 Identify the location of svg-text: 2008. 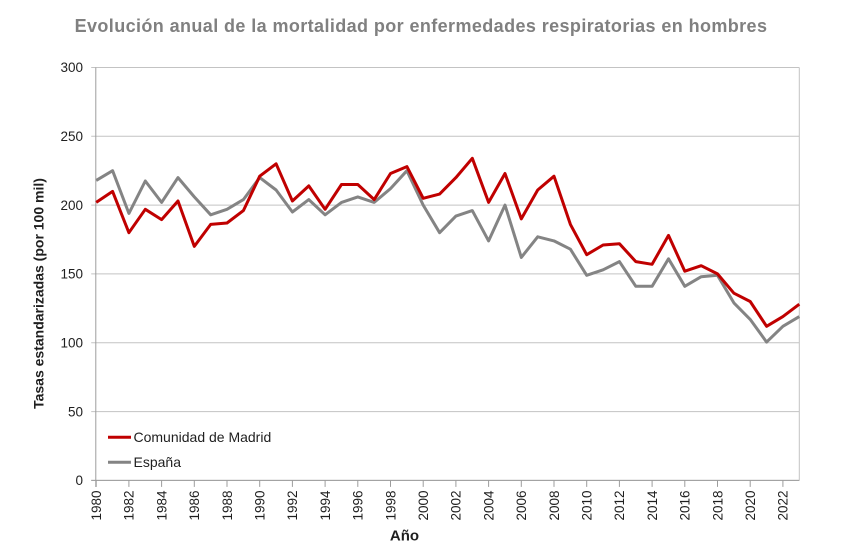
(554, 506).